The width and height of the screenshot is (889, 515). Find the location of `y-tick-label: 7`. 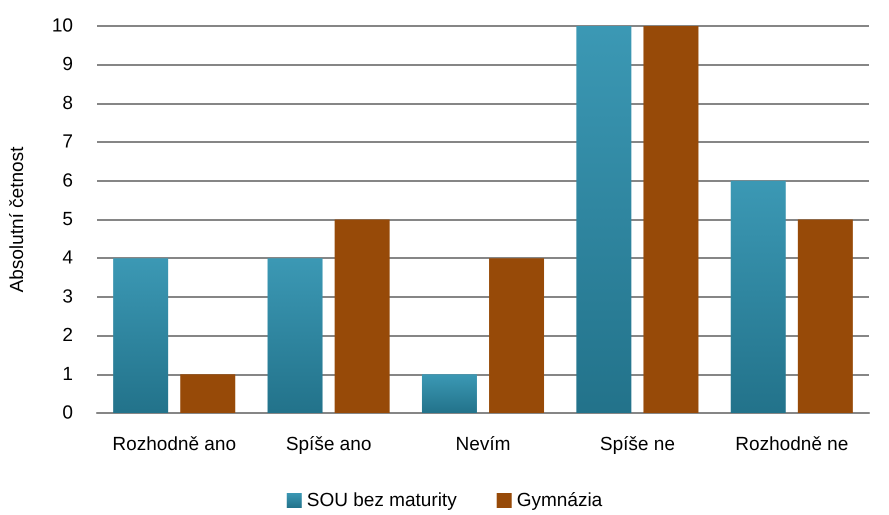

y-tick-label: 7 is located at coordinates (67, 142).